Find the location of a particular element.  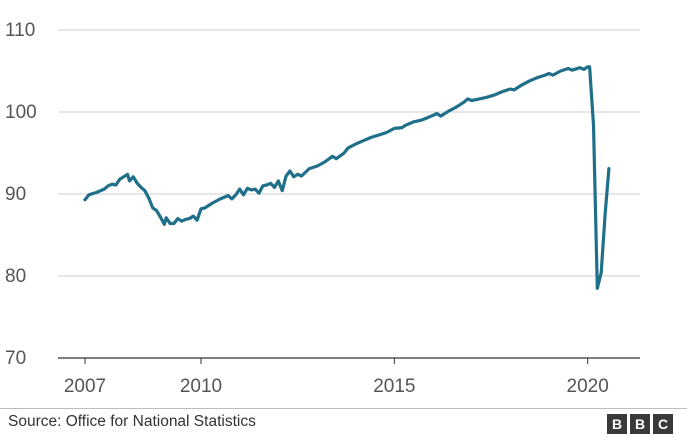

bbc-logo-letter-b2: B is located at coordinates (640, 424).